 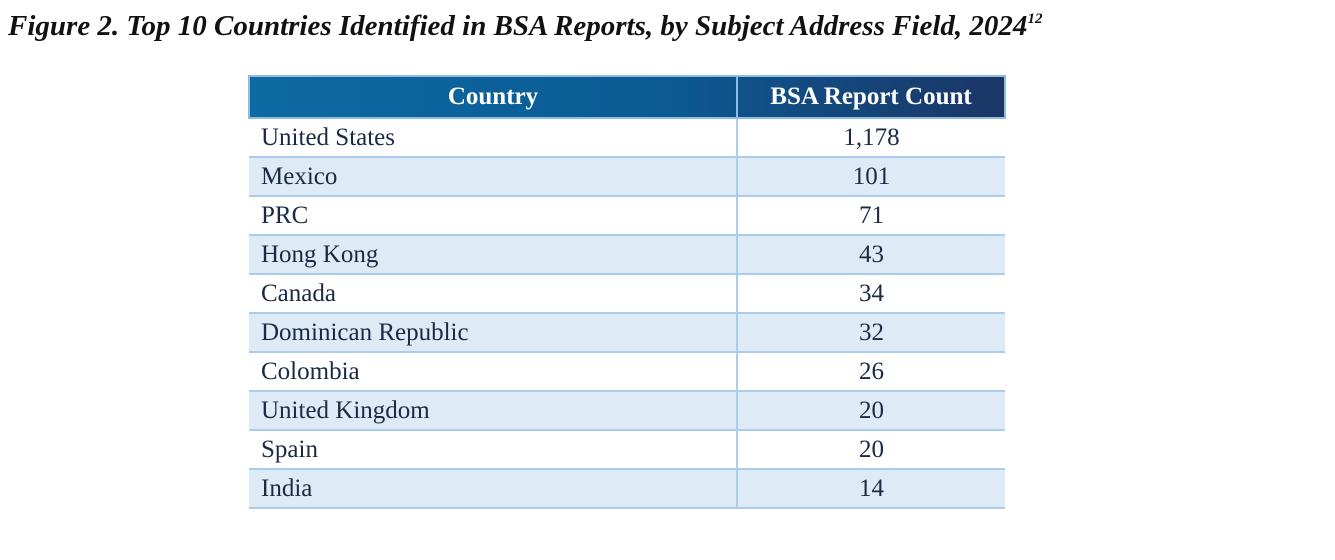 I want to click on table-row: United States 1,178, so click(x=627, y=137).